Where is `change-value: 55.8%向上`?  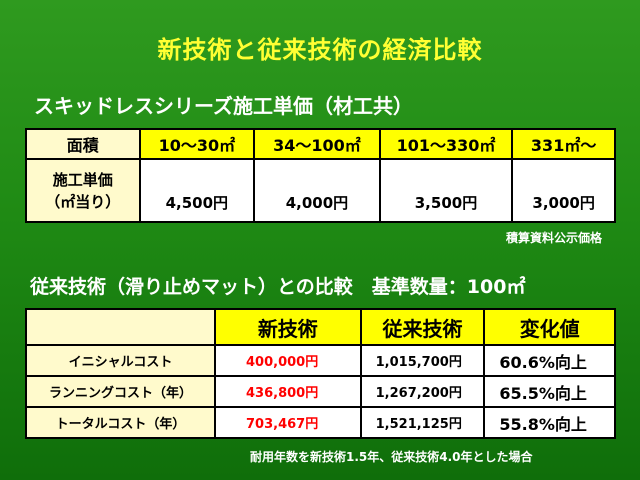 change-value: 55.8%向上 is located at coordinates (549, 422).